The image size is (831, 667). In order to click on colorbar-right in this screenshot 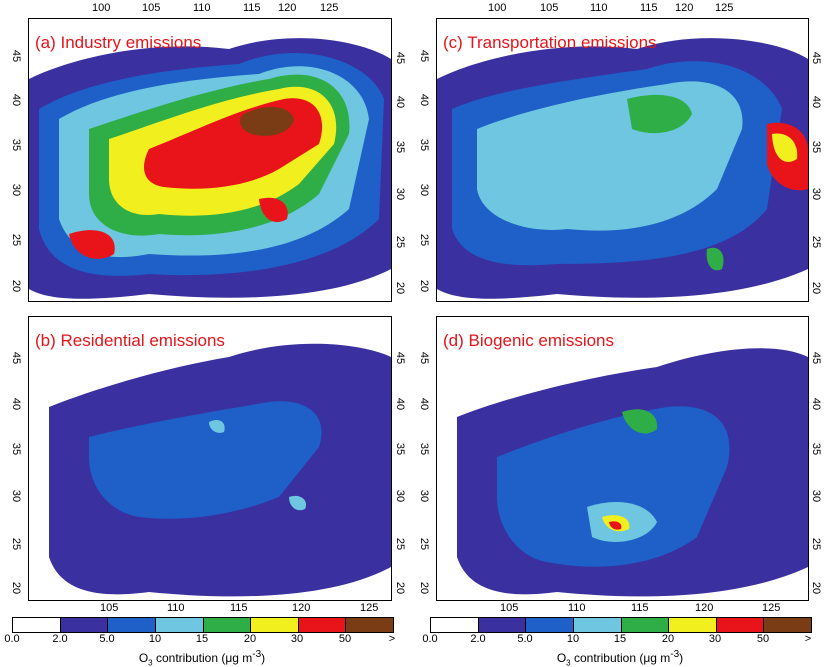, I will do `click(621, 625)`.